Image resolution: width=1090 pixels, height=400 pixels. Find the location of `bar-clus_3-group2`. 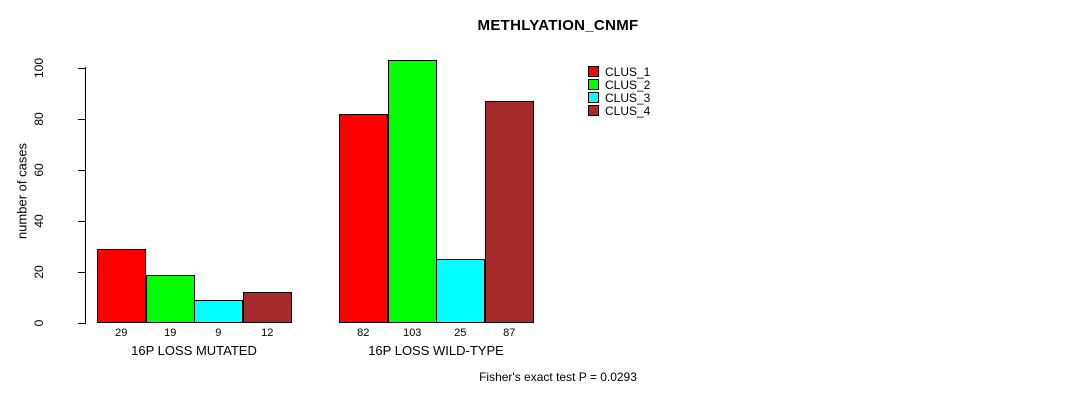

bar-clus_3-group2 is located at coordinates (460, 291).